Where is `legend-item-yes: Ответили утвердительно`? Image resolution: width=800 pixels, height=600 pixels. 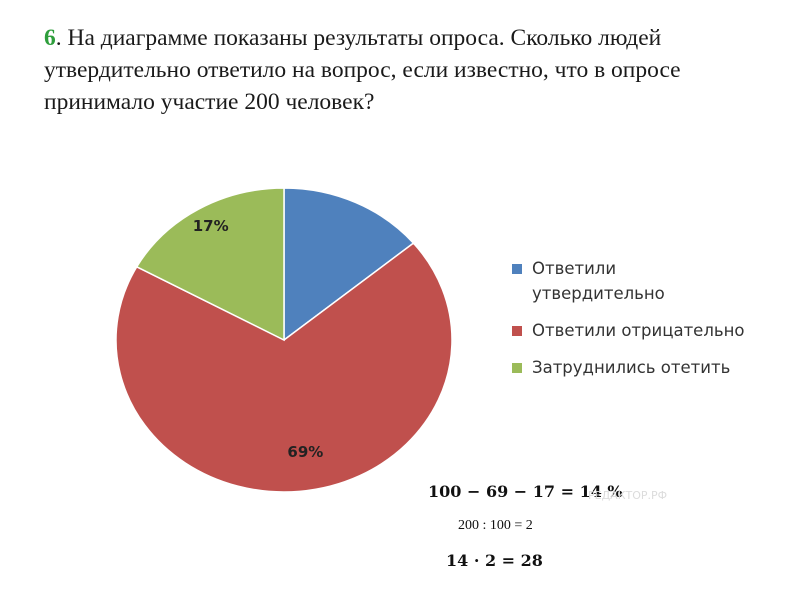
legend-item-yes: Ответили утвердительно is located at coordinates (632, 281).